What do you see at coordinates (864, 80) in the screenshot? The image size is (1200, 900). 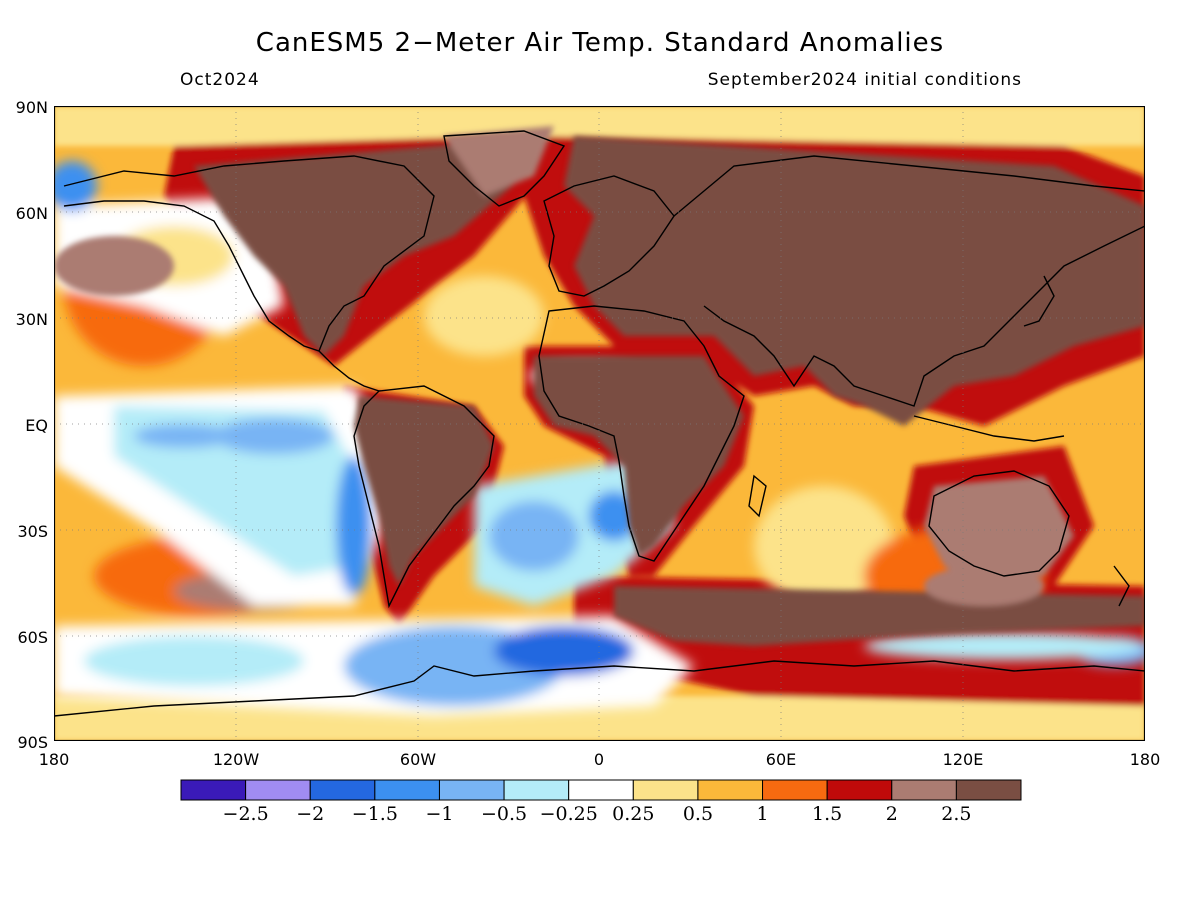 I see `init-conditions-label: September2024 initial conditions` at bounding box center [864, 80].